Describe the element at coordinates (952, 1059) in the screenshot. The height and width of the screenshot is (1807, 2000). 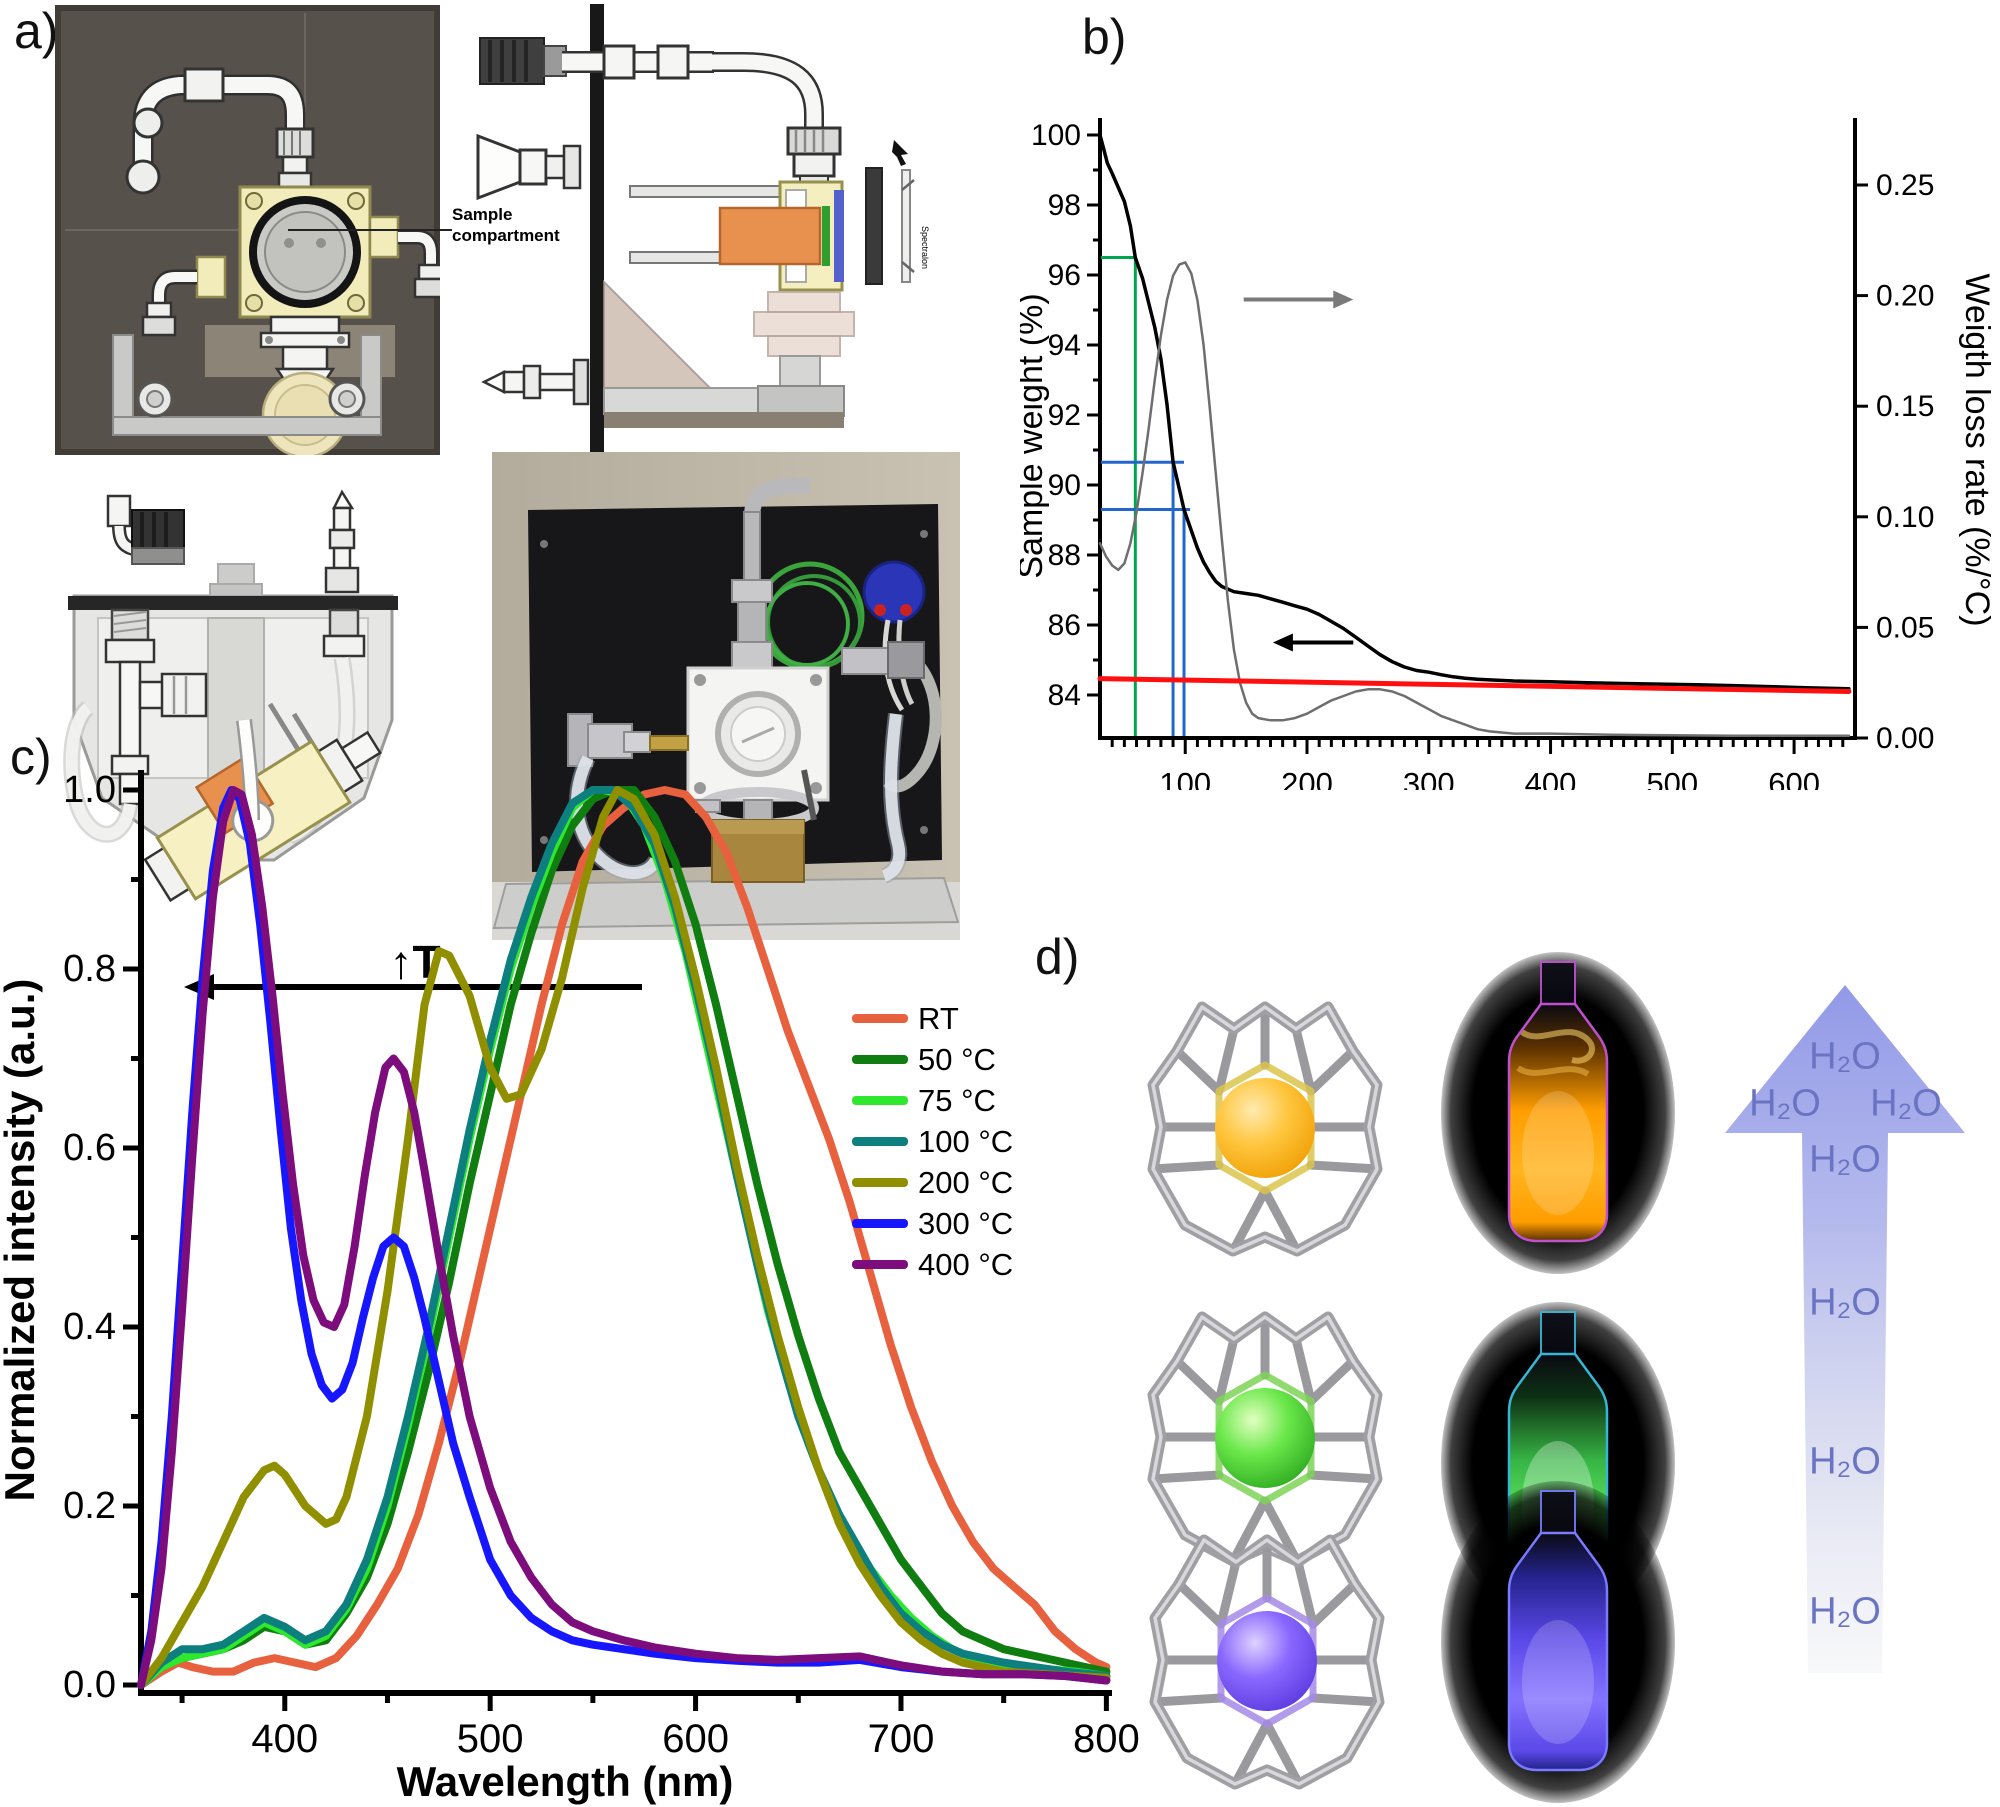
I see `legend-item: 50 °C` at that location.